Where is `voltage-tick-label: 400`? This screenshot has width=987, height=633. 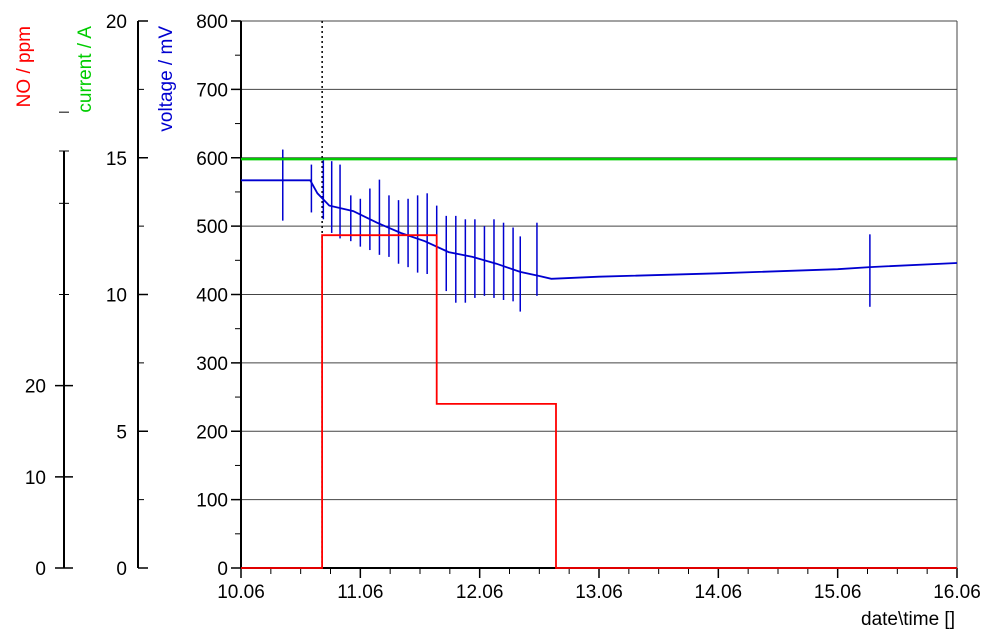
voltage-tick-label: 400 is located at coordinates (212, 296).